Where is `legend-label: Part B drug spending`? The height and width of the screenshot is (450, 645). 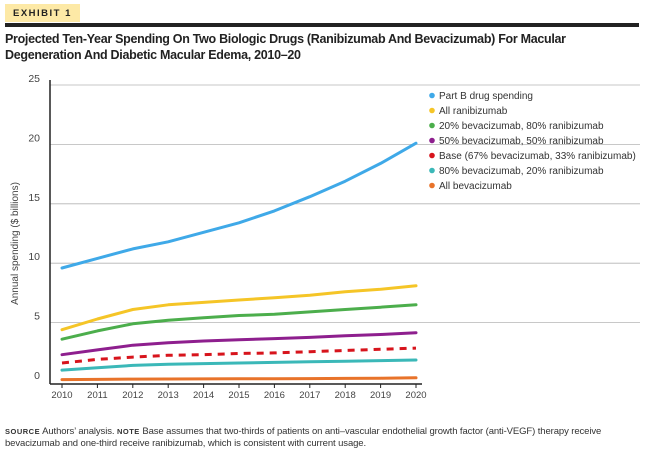 legend-label: Part B drug spending is located at coordinates (486, 96).